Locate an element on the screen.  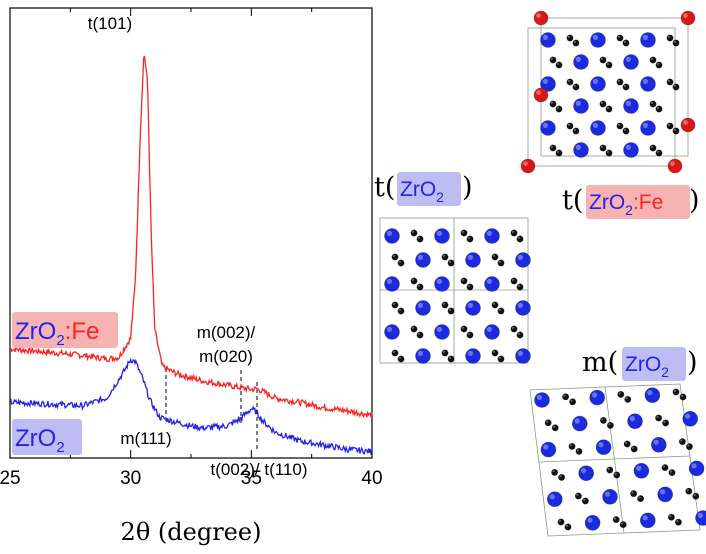
unit-cell-fe-inner is located at coordinates (601, 97).